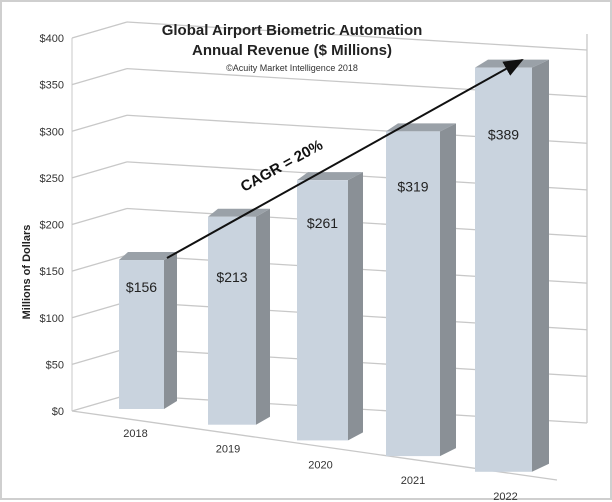 Image resolution: width=612 pixels, height=502 pixels. I want to click on data-label: $156, so click(141, 287).